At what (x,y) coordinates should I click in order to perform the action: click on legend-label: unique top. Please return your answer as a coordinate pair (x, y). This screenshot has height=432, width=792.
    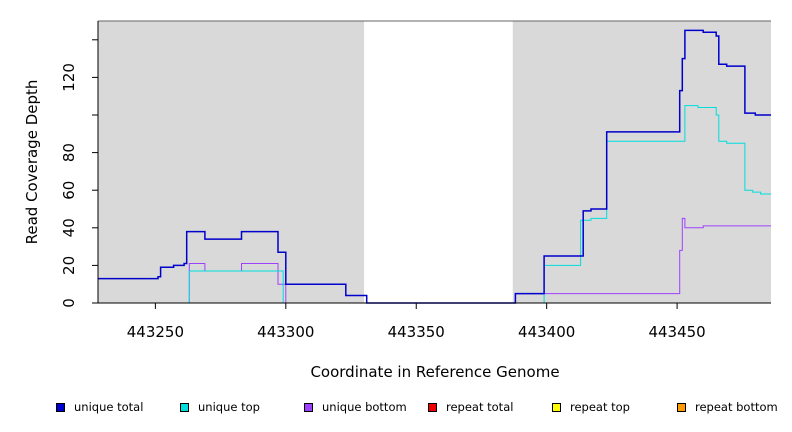
    Looking at the image, I should click on (229, 407).